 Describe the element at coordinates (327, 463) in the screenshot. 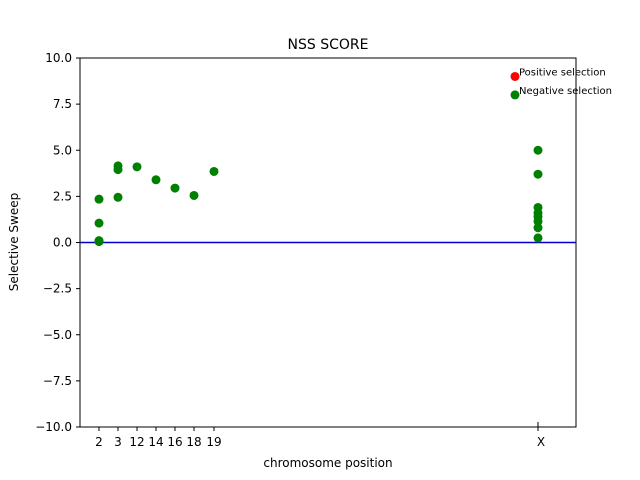

I see `x-axis-label: chromosome position` at that location.